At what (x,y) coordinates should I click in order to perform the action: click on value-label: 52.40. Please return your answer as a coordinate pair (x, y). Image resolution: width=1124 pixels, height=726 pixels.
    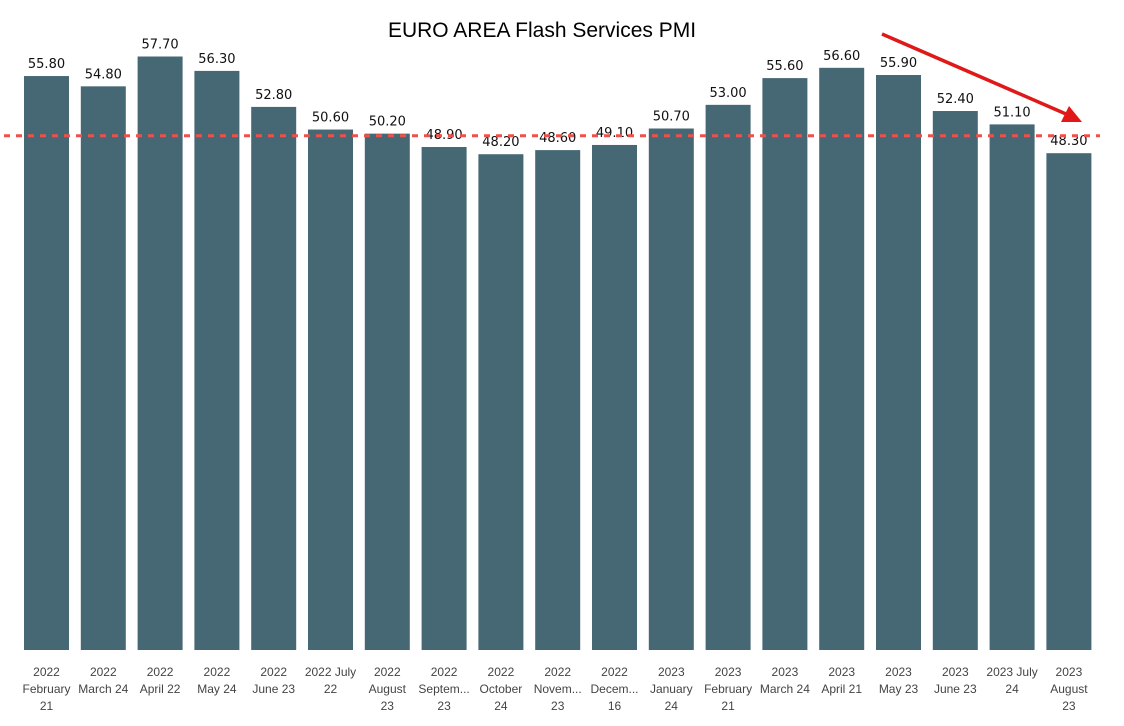
    Looking at the image, I should click on (955, 99).